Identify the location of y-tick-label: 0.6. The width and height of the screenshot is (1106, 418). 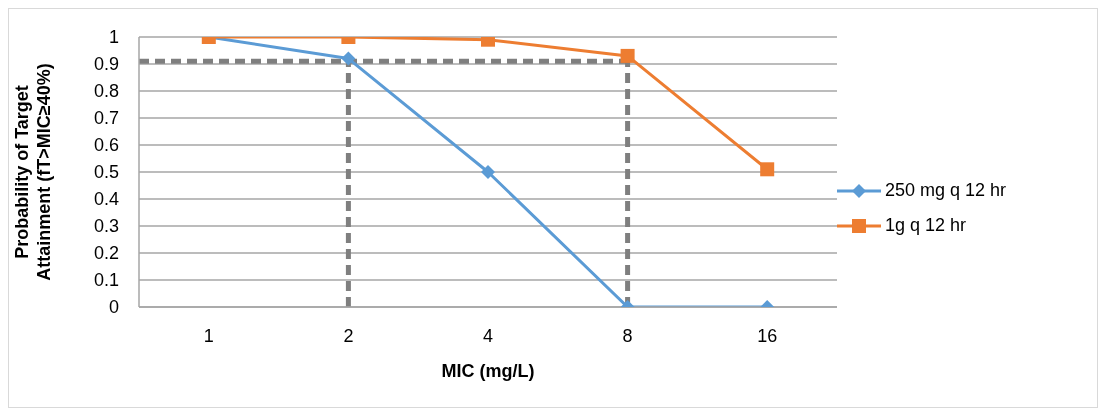
(106, 145).